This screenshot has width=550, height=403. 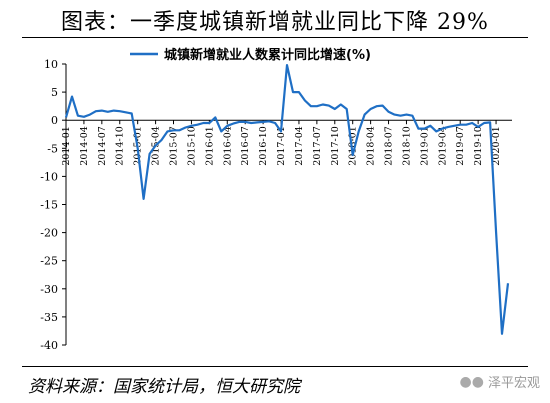 I want to click on x-tick-label: 2018-04, so click(x=371, y=145).